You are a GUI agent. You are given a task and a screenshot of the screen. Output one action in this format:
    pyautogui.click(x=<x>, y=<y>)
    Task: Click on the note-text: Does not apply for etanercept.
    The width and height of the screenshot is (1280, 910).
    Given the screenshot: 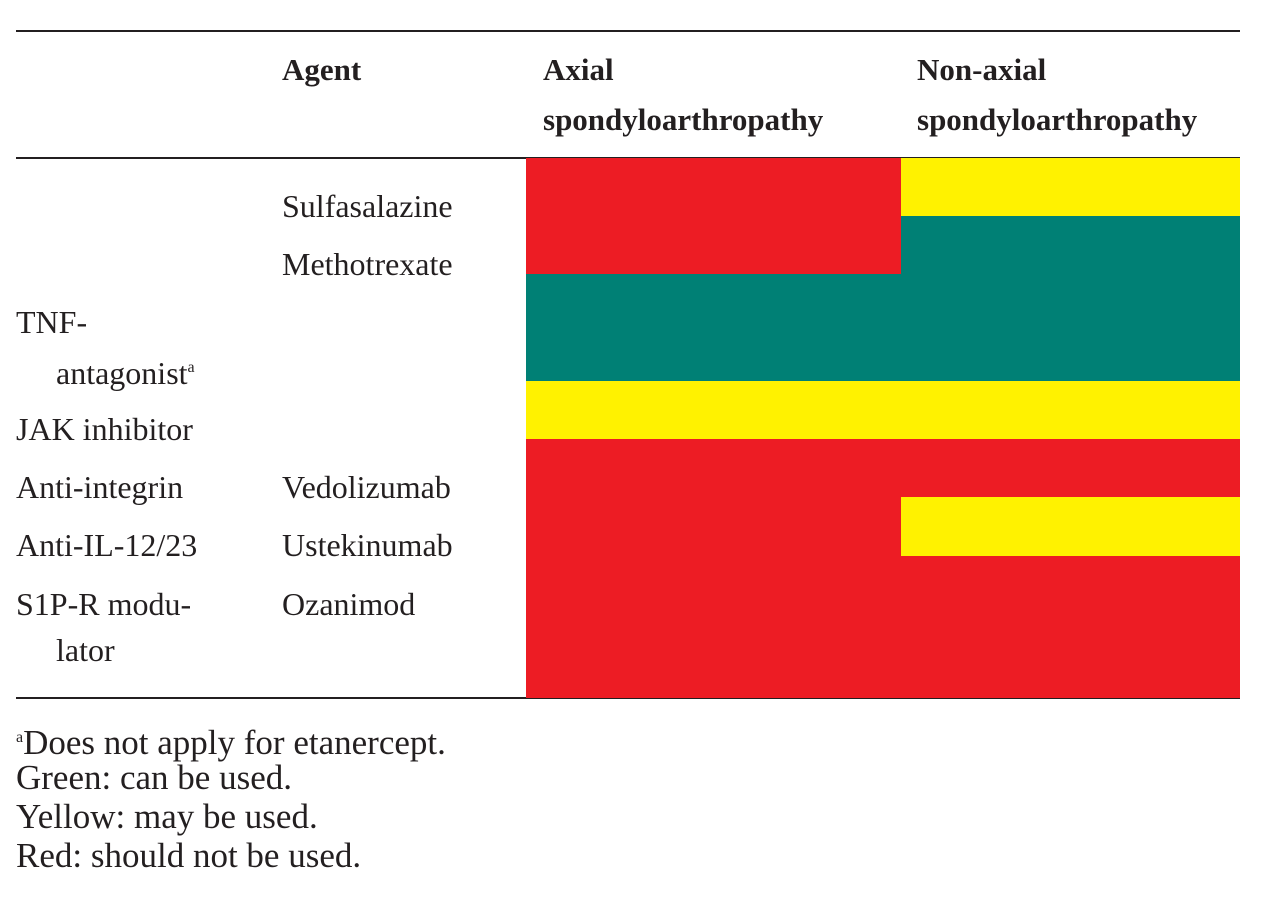 What is the action you would take?
    pyautogui.click(x=234, y=742)
    